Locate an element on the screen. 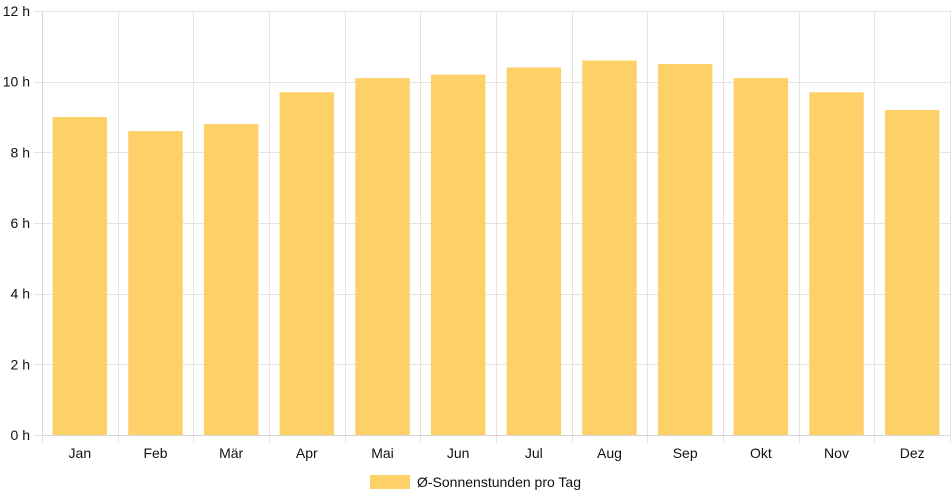  x-tick-label: Nov is located at coordinates (836, 453).